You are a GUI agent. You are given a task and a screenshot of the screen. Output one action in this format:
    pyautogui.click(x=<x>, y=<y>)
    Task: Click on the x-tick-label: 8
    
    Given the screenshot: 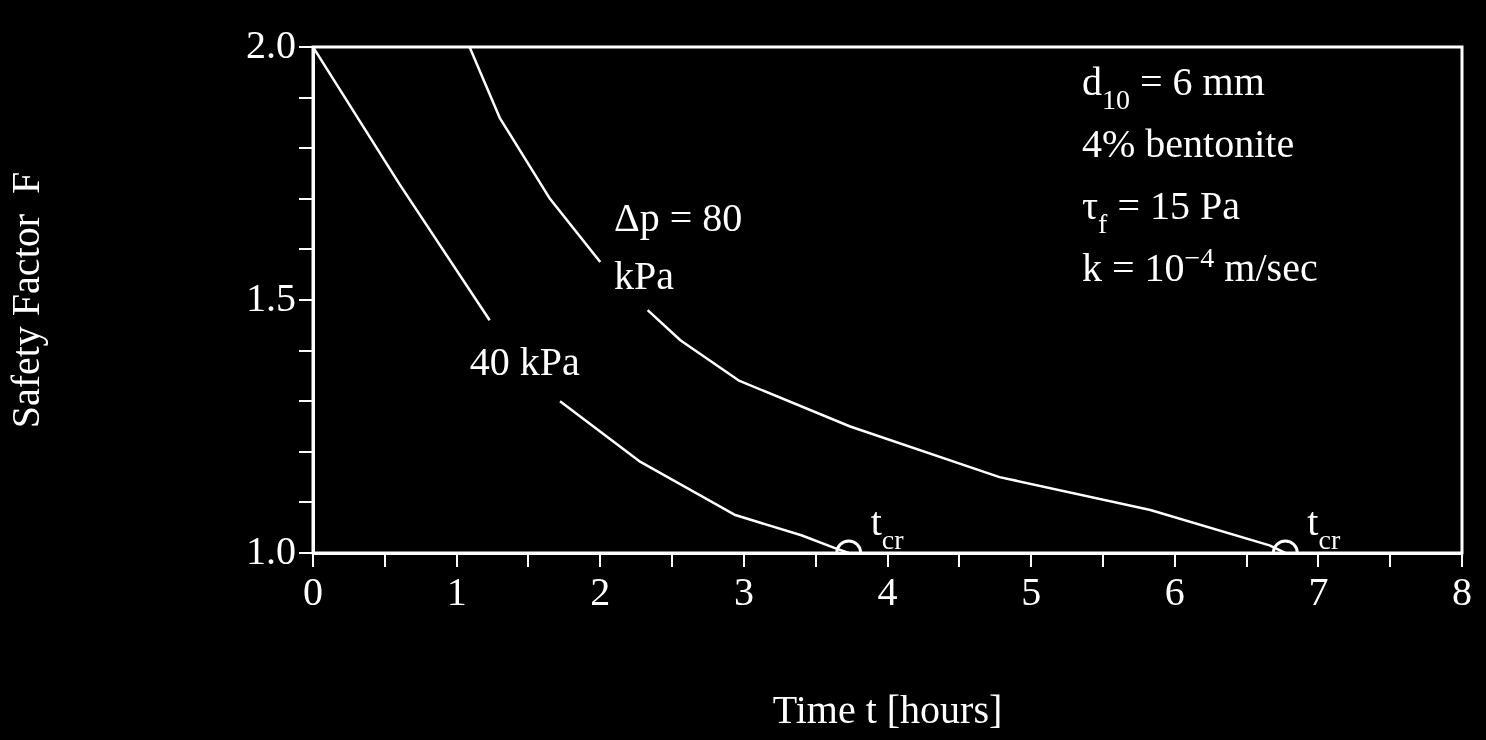 What is the action you would take?
    pyautogui.click(x=1462, y=591)
    